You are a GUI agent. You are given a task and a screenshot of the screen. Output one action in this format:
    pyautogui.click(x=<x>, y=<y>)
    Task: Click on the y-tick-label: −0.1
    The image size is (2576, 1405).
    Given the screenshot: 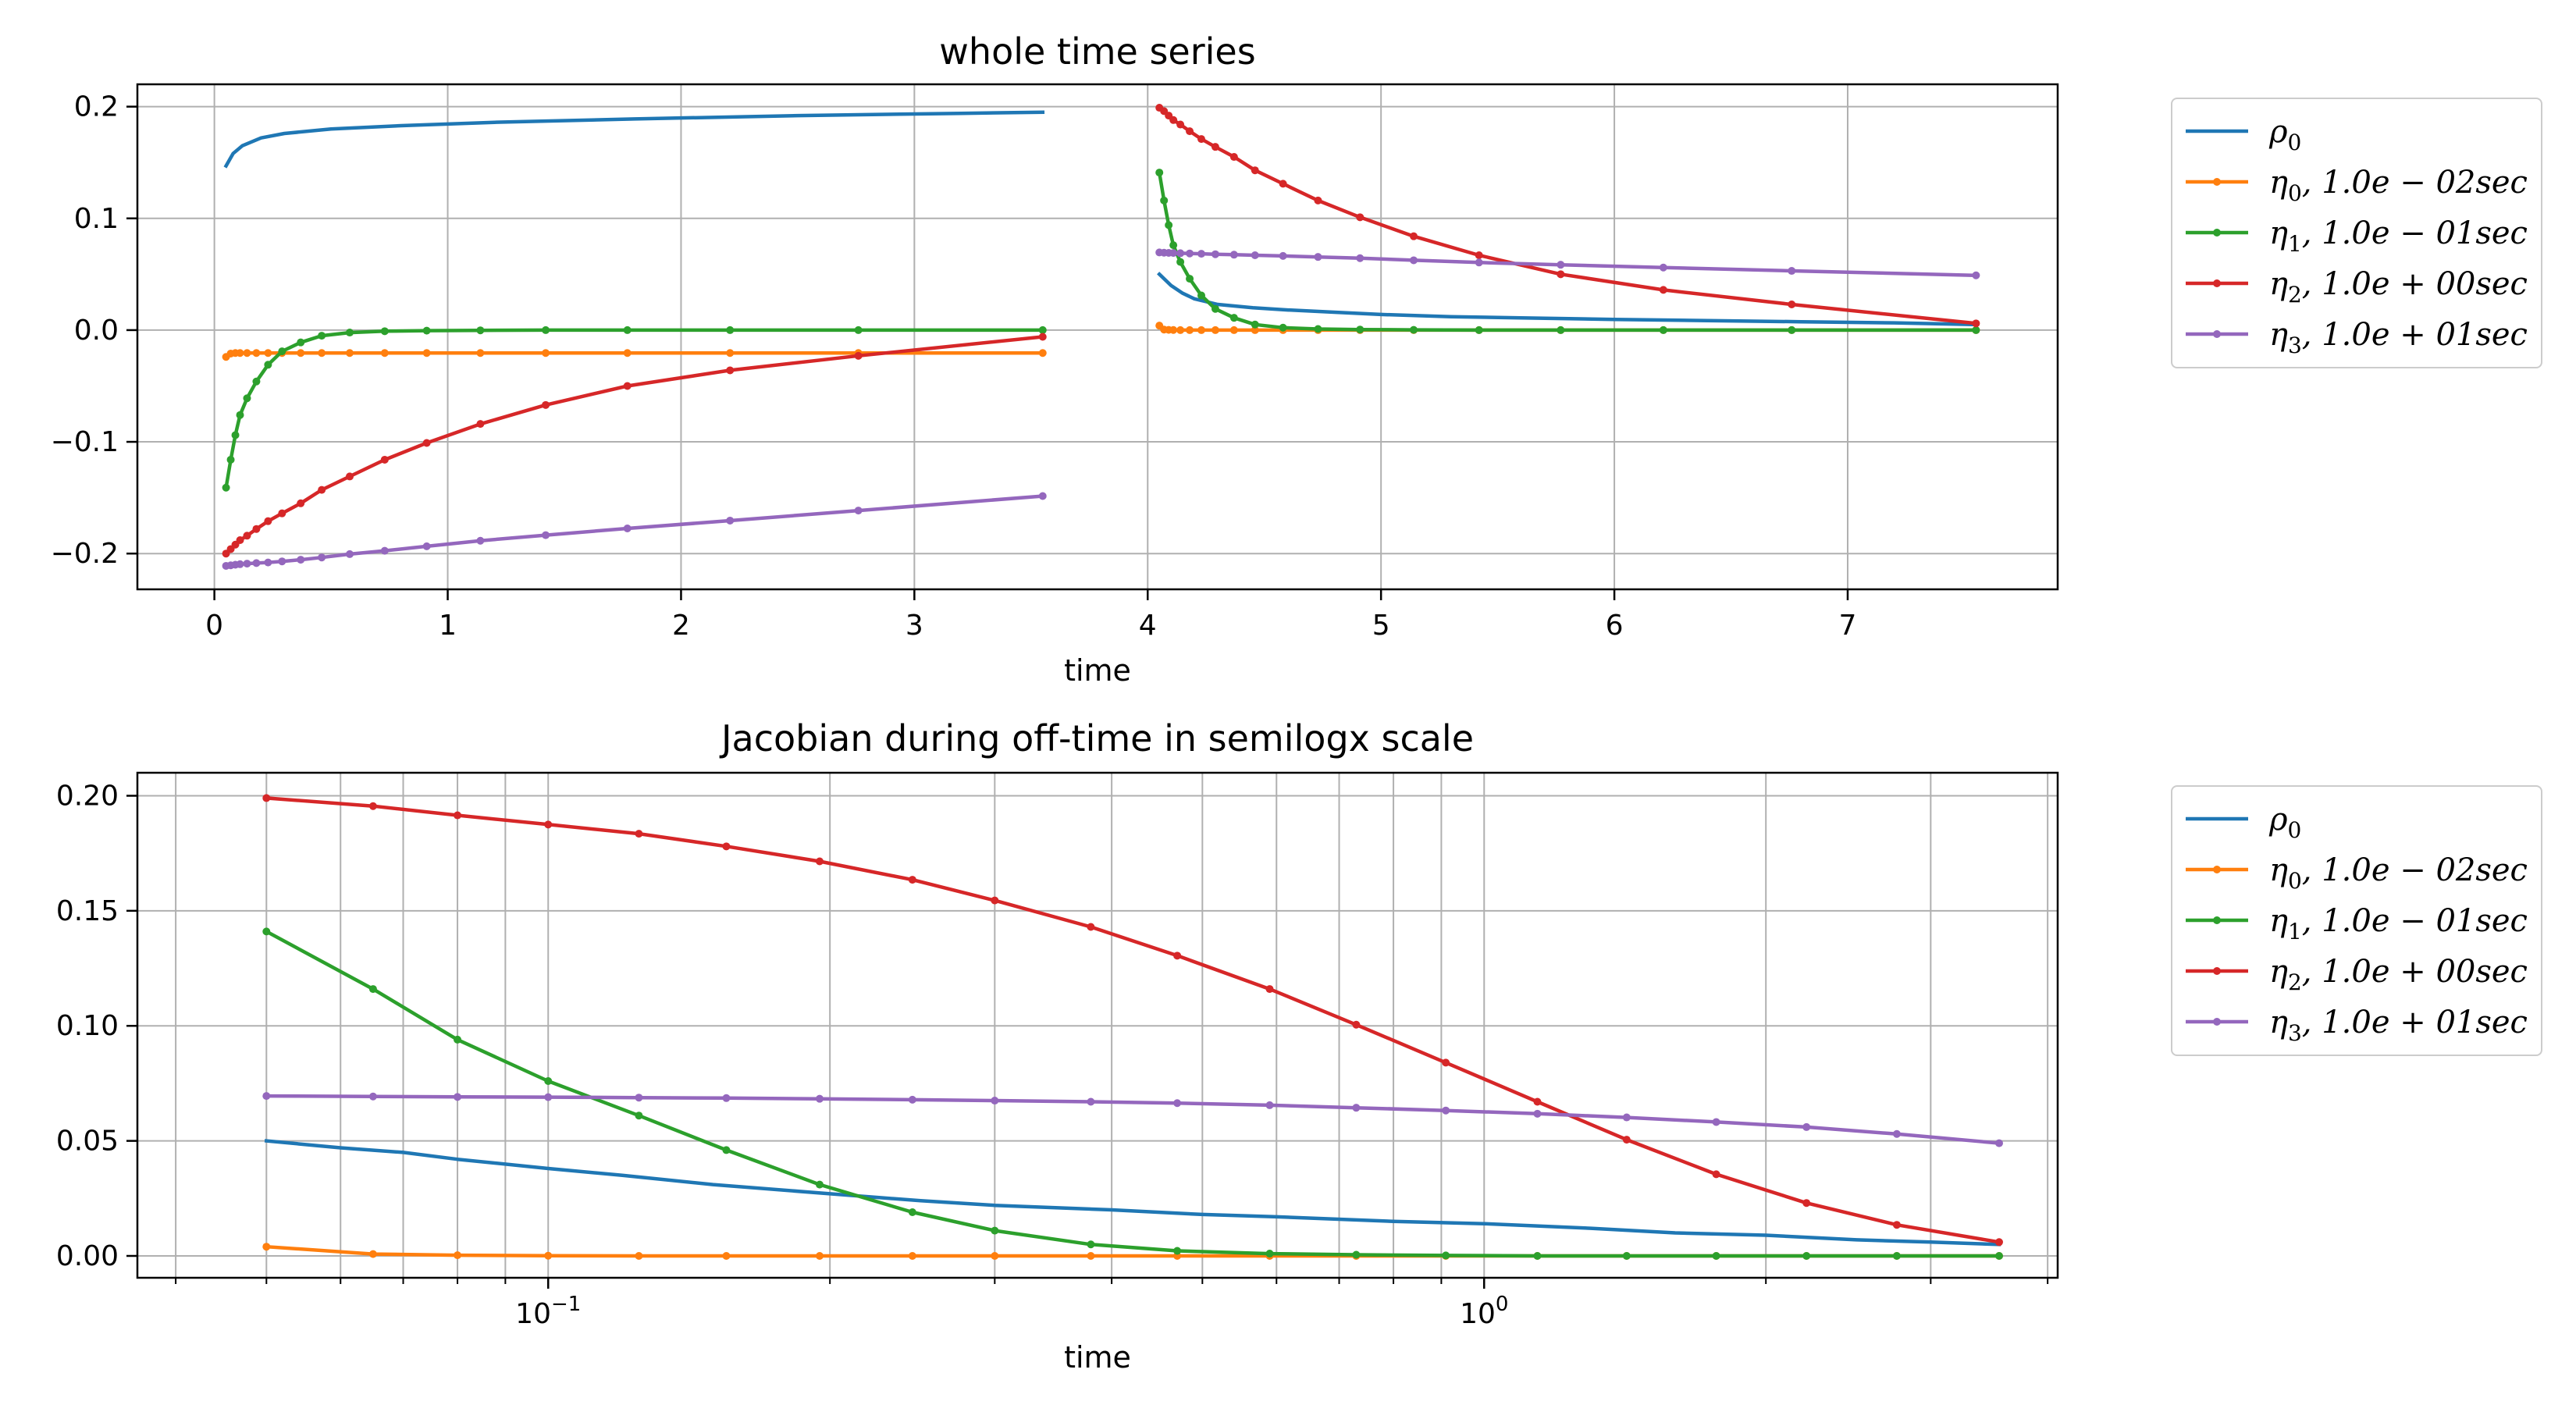 What is the action you would take?
    pyautogui.click(x=85, y=442)
    